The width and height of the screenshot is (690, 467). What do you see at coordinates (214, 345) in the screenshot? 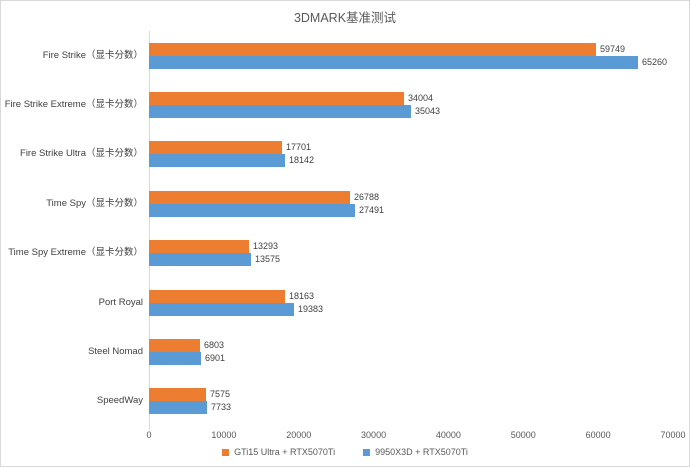
I see `value-label: 6803` at bounding box center [214, 345].